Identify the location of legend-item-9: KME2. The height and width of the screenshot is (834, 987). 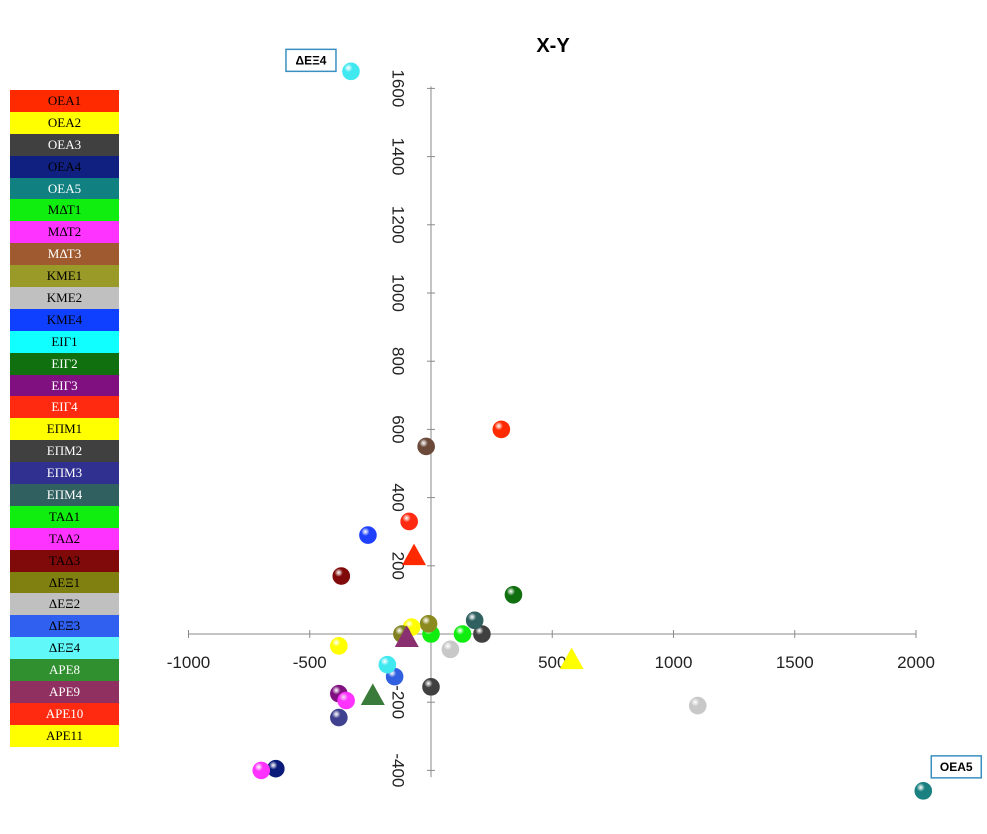
(64, 298).